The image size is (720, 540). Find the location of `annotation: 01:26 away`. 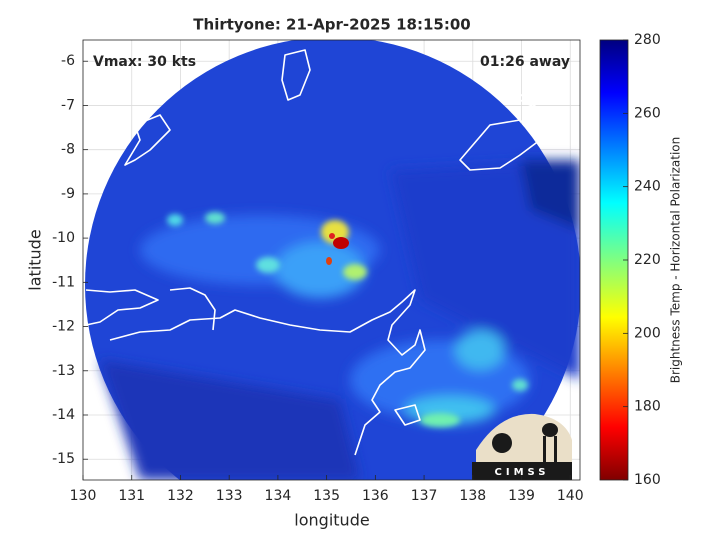

annotation: 01:26 away is located at coordinates (525, 62).